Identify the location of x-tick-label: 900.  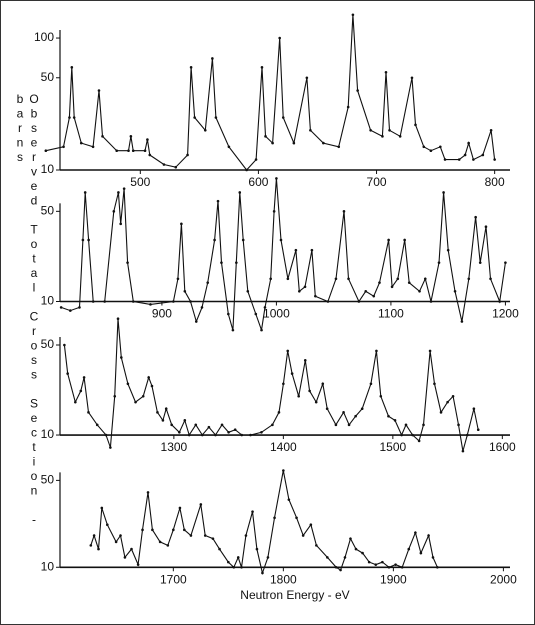
(162, 314).